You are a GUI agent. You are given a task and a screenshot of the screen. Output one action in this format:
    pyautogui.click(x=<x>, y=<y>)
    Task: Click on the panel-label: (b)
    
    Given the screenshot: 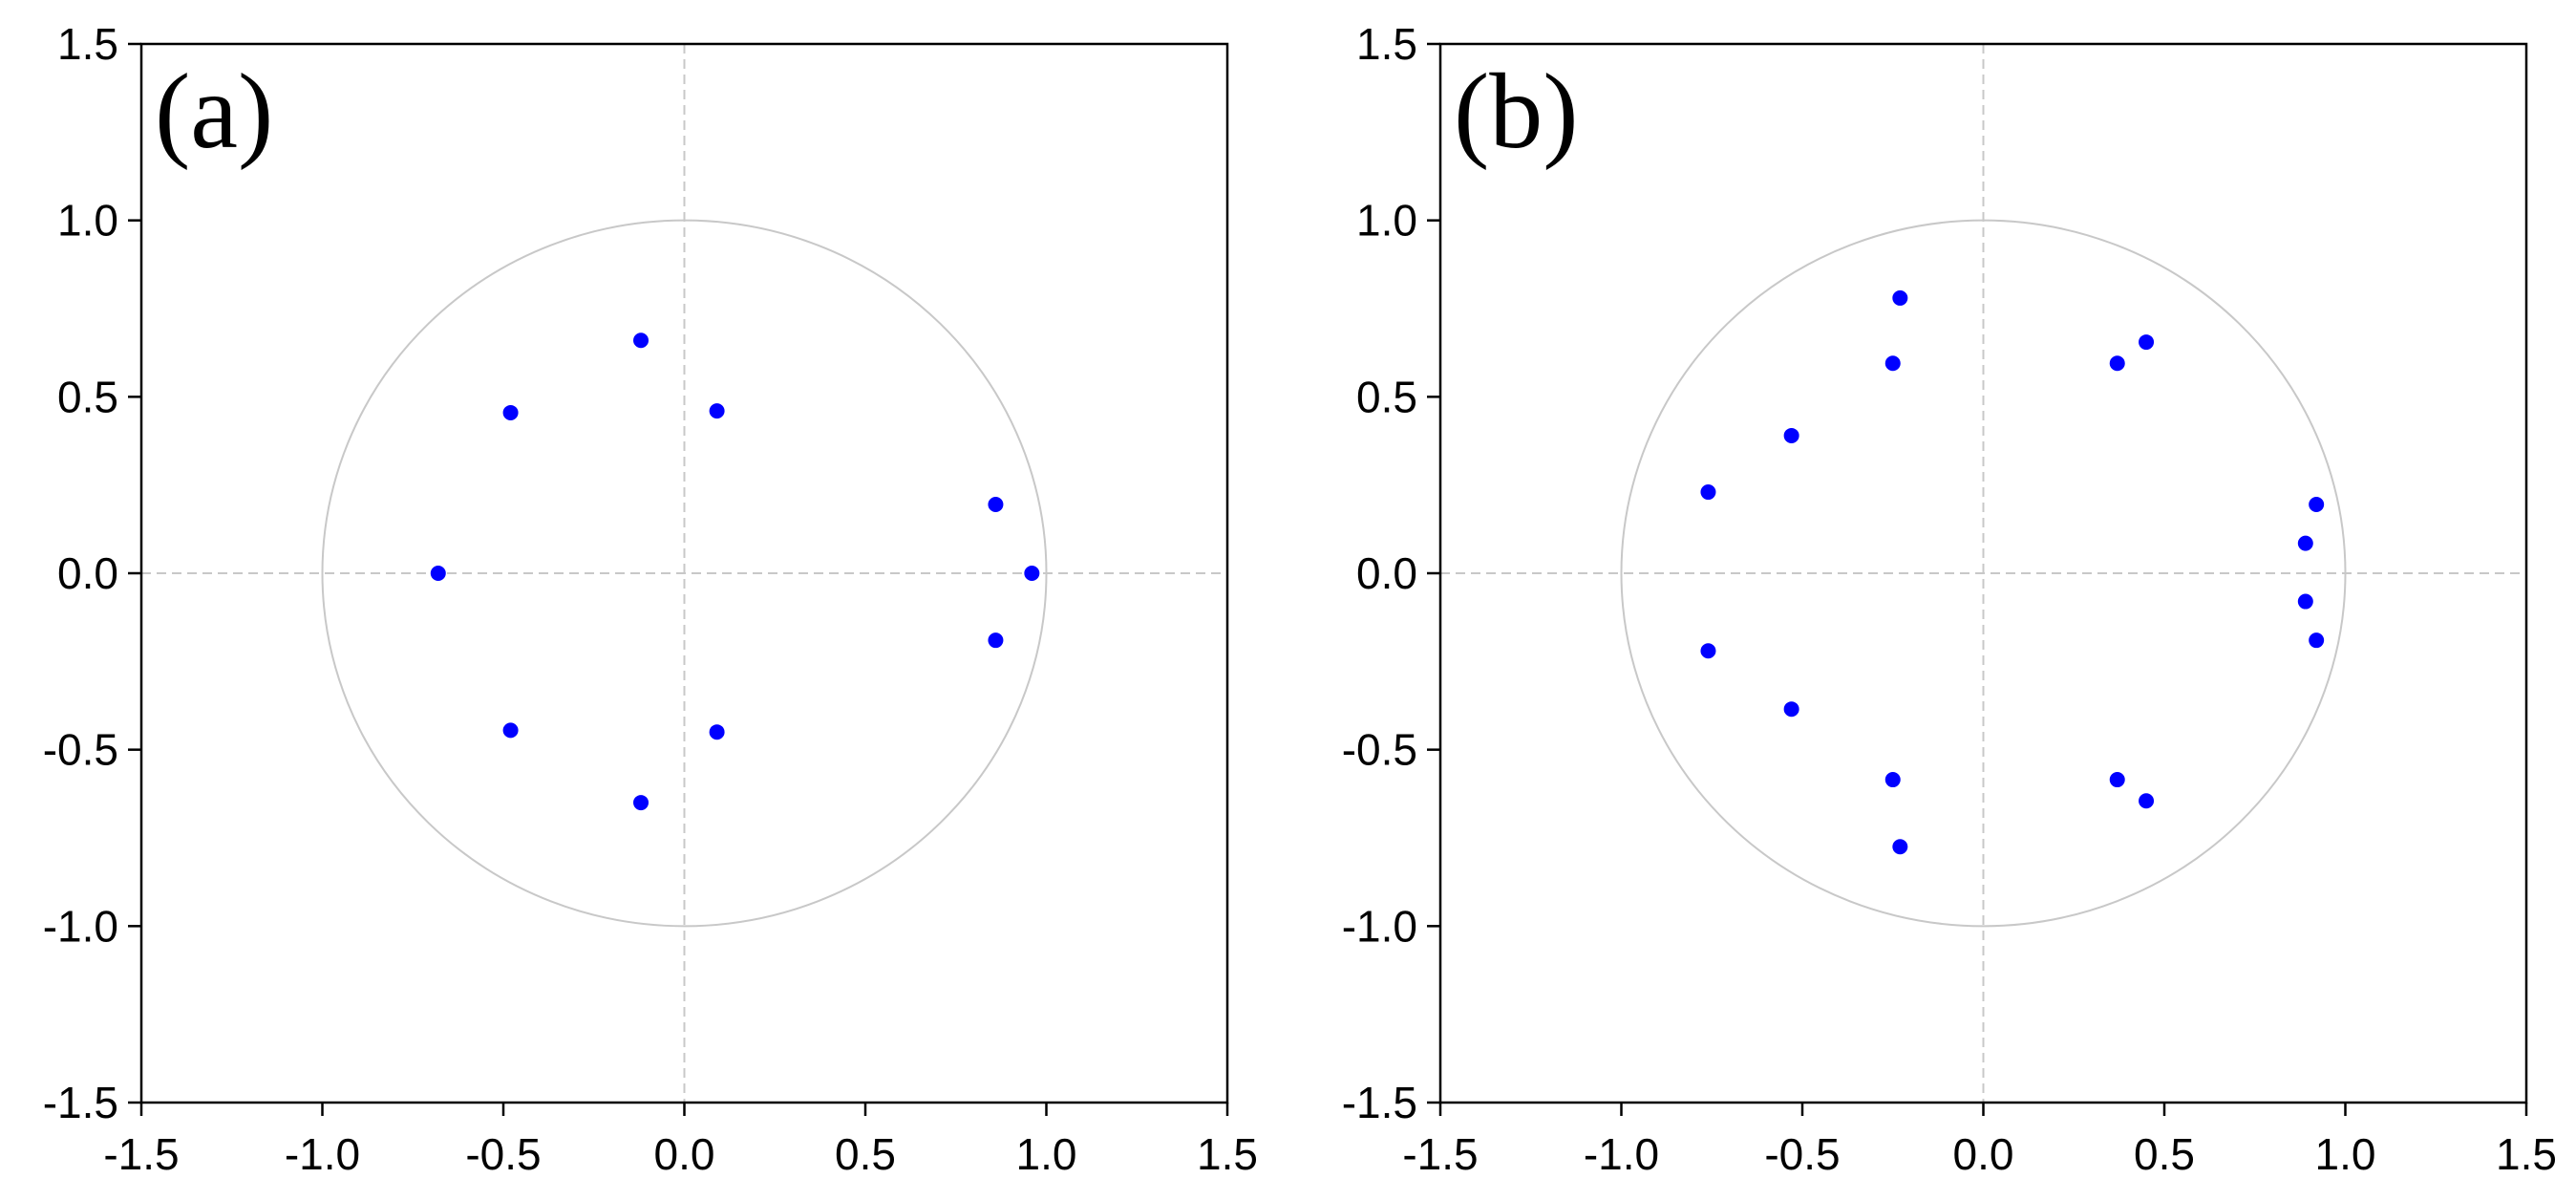 What is the action you would take?
    pyautogui.click(x=1517, y=112)
    